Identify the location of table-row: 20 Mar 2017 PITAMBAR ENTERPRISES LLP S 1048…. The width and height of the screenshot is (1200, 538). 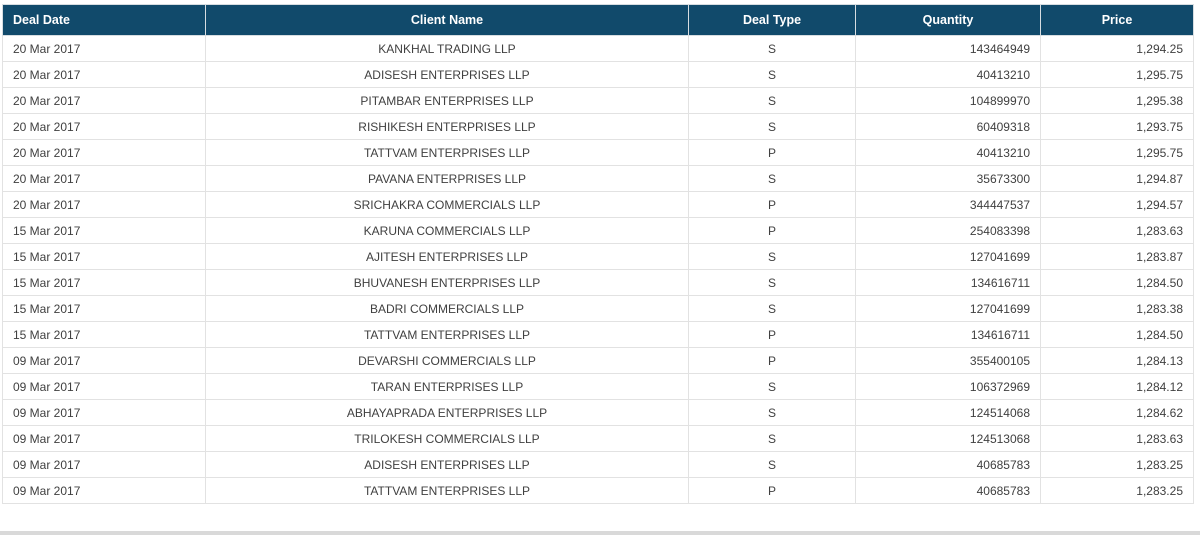
(598, 100).